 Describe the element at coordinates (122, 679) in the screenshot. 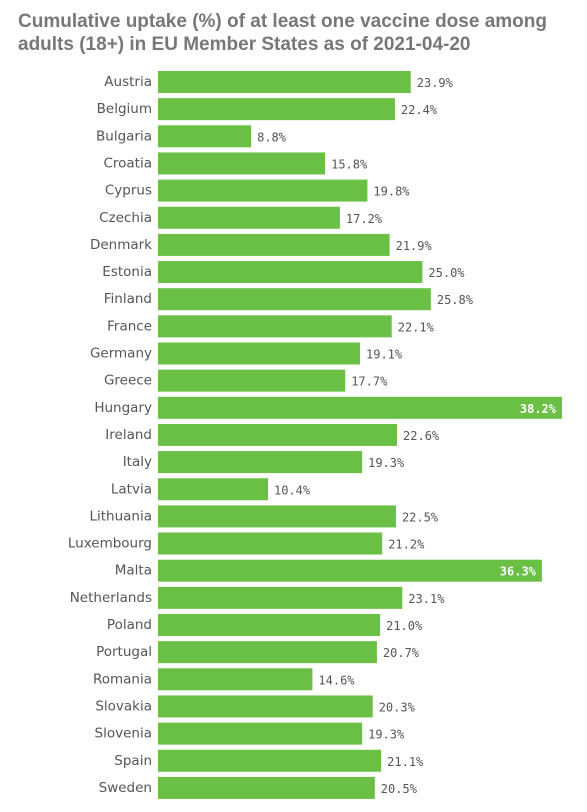

I see `category-label-romania: Romania` at that location.